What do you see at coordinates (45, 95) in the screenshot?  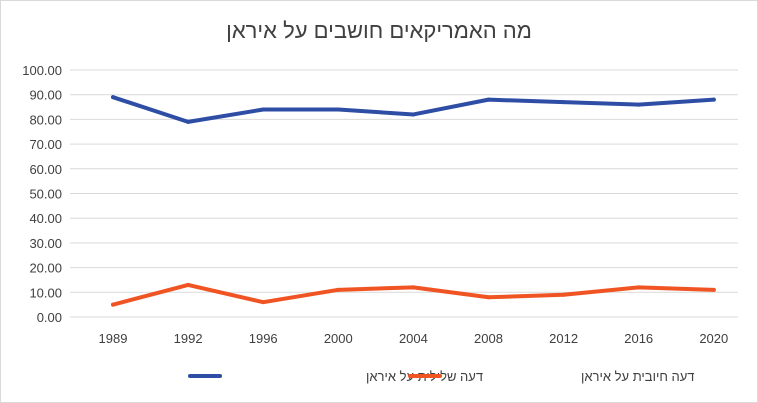 I see `y-tick-label: 90.00` at bounding box center [45, 95].